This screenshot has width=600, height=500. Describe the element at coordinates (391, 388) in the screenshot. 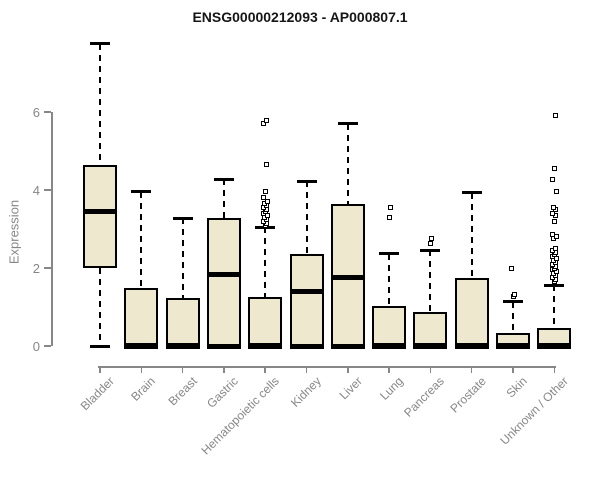

I see `x-tick-label: Lung` at that location.